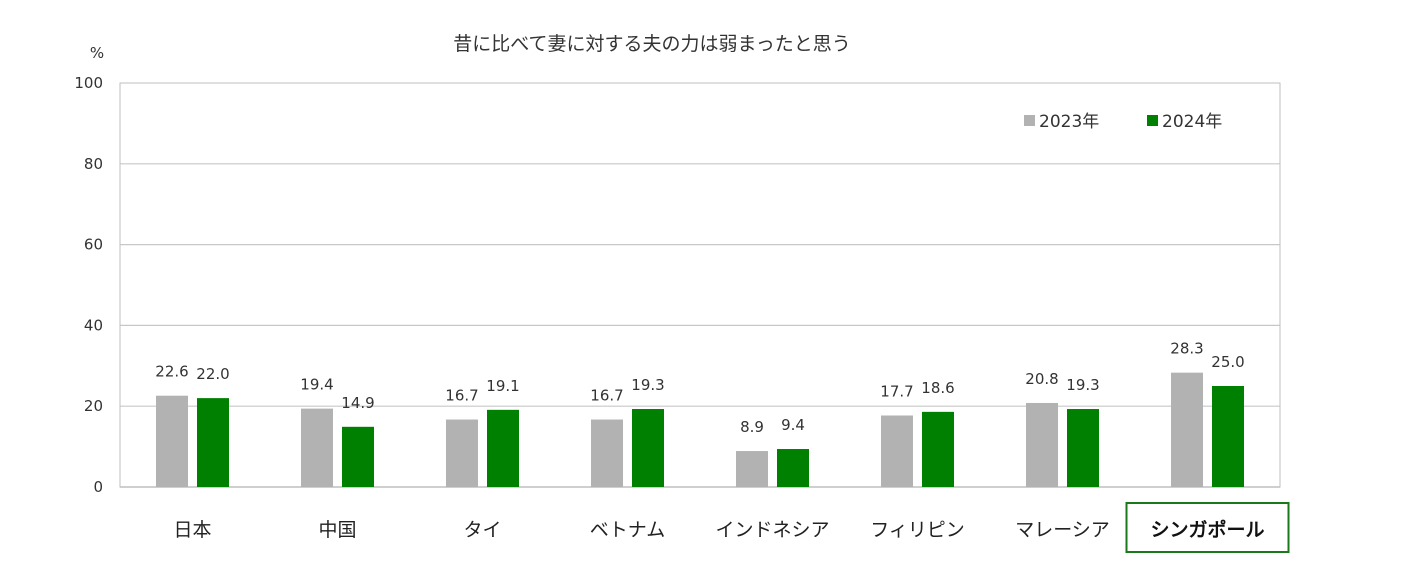  What do you see at coordinates (1069, 122) in the screenshot?
I see `legend-label: 2023年` at bounding box center [1069, 122].